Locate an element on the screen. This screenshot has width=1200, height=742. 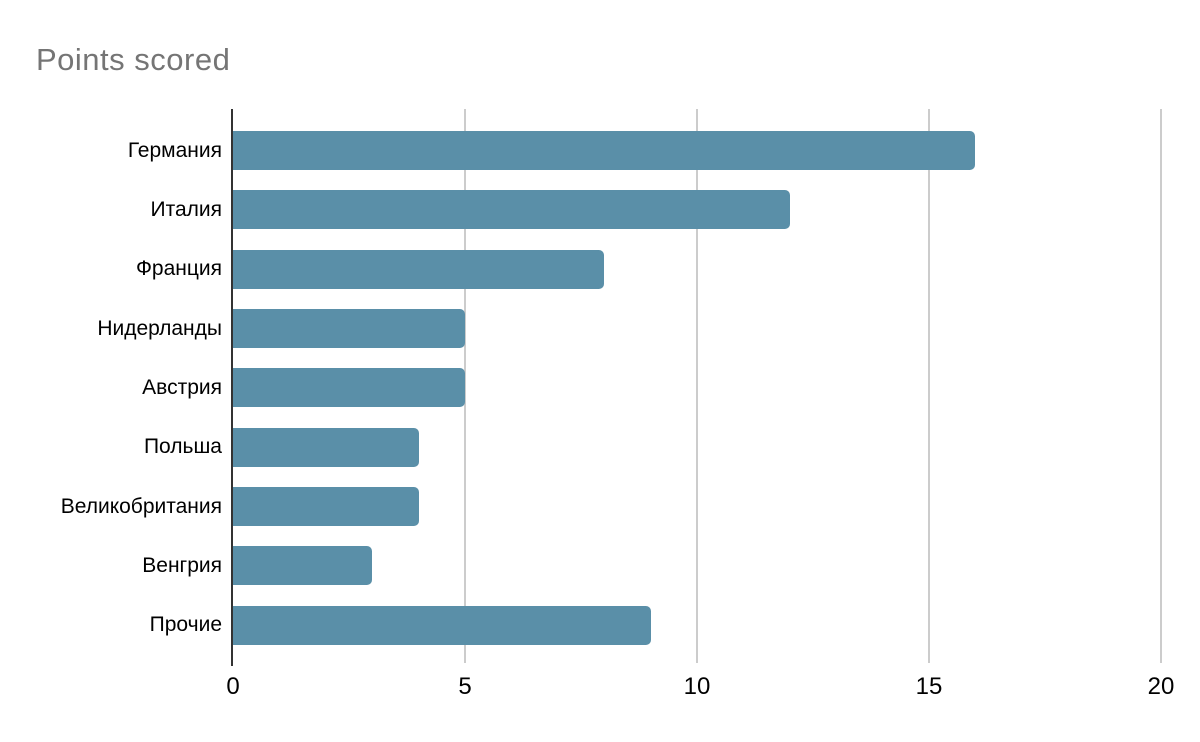
category-label: Германия is located at coordinates (174, 150).